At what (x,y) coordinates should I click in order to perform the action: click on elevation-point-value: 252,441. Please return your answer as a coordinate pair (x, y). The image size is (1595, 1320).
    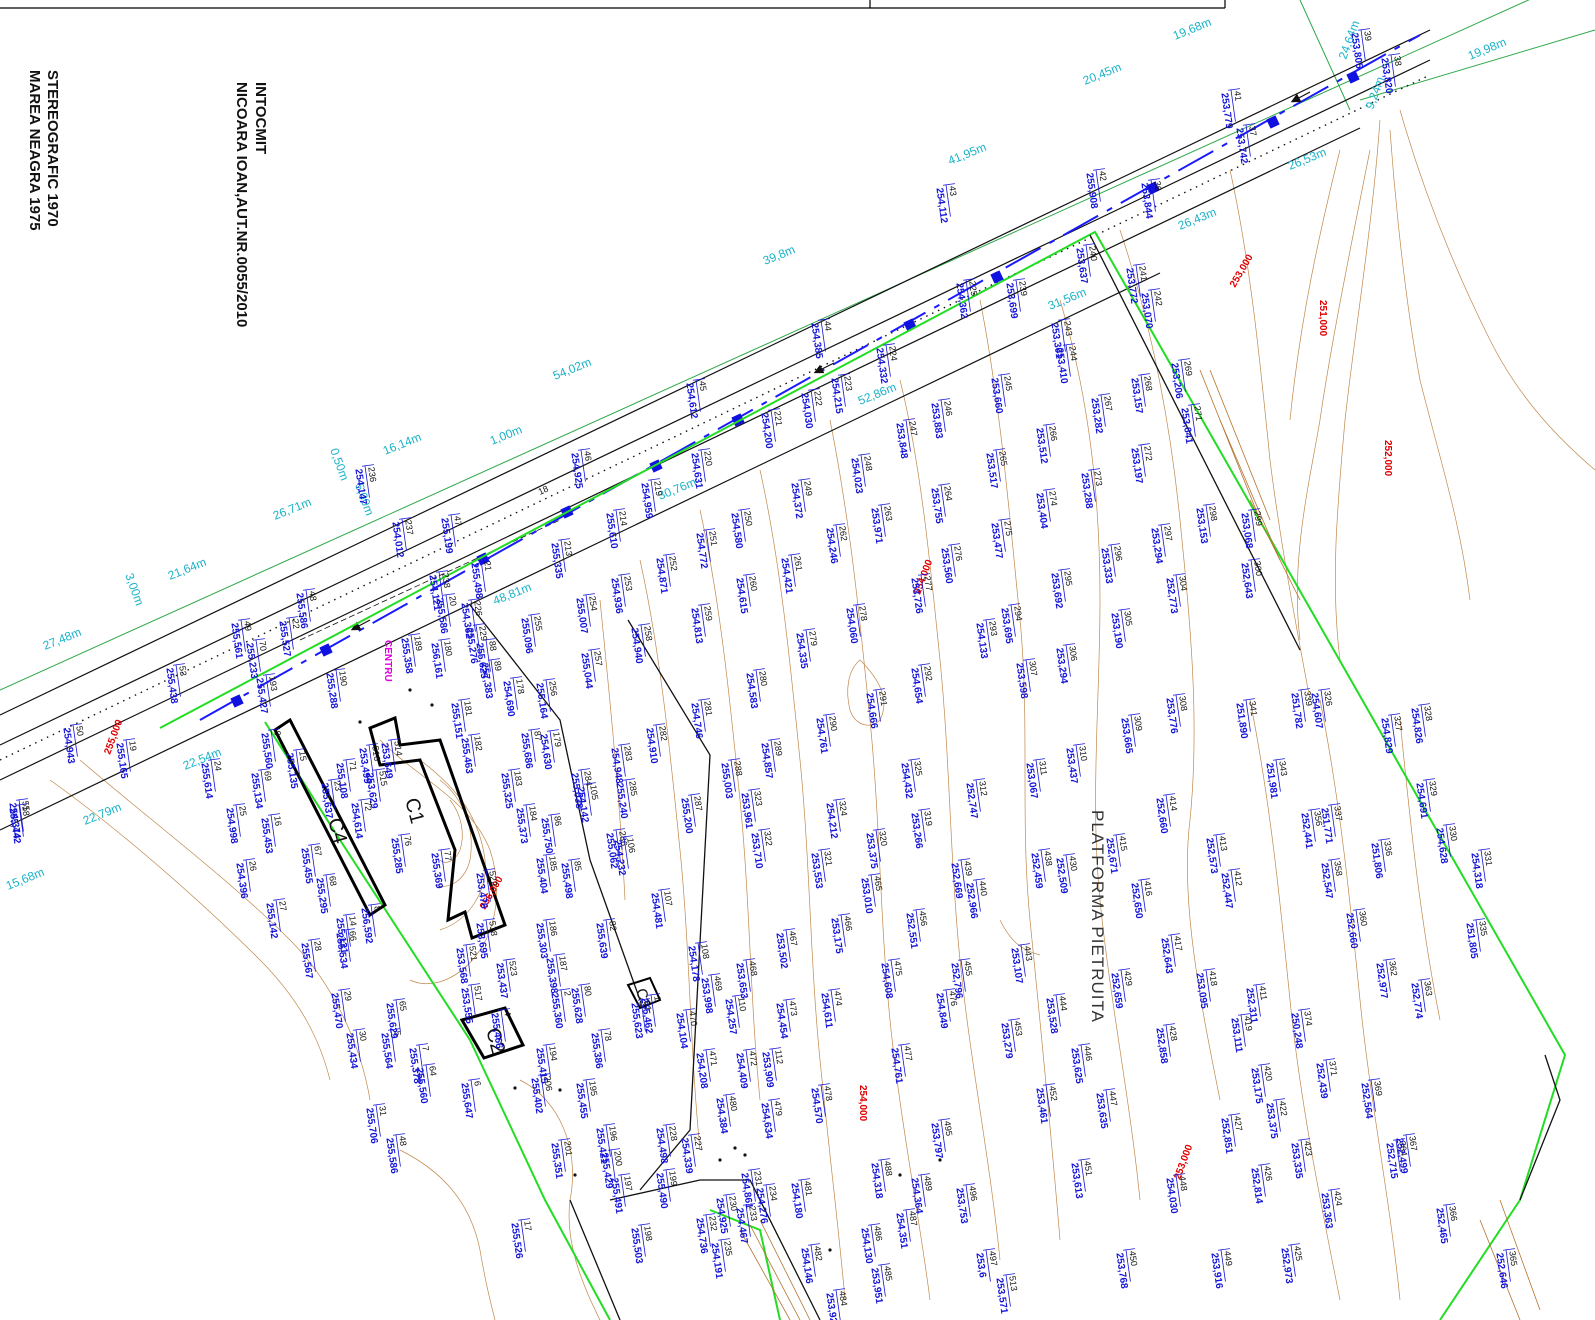
    Looking at the image, I should click on (1306, 831).